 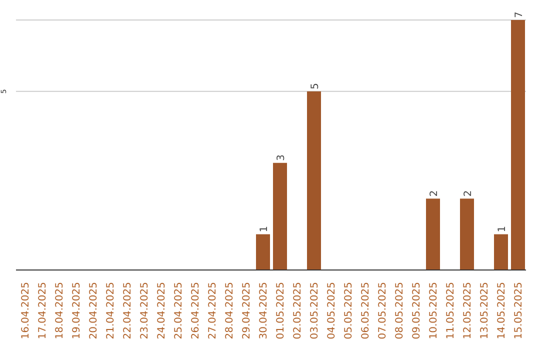 I want to click on x-tick-label: 29.04.2025, so click(x=247, y=311).